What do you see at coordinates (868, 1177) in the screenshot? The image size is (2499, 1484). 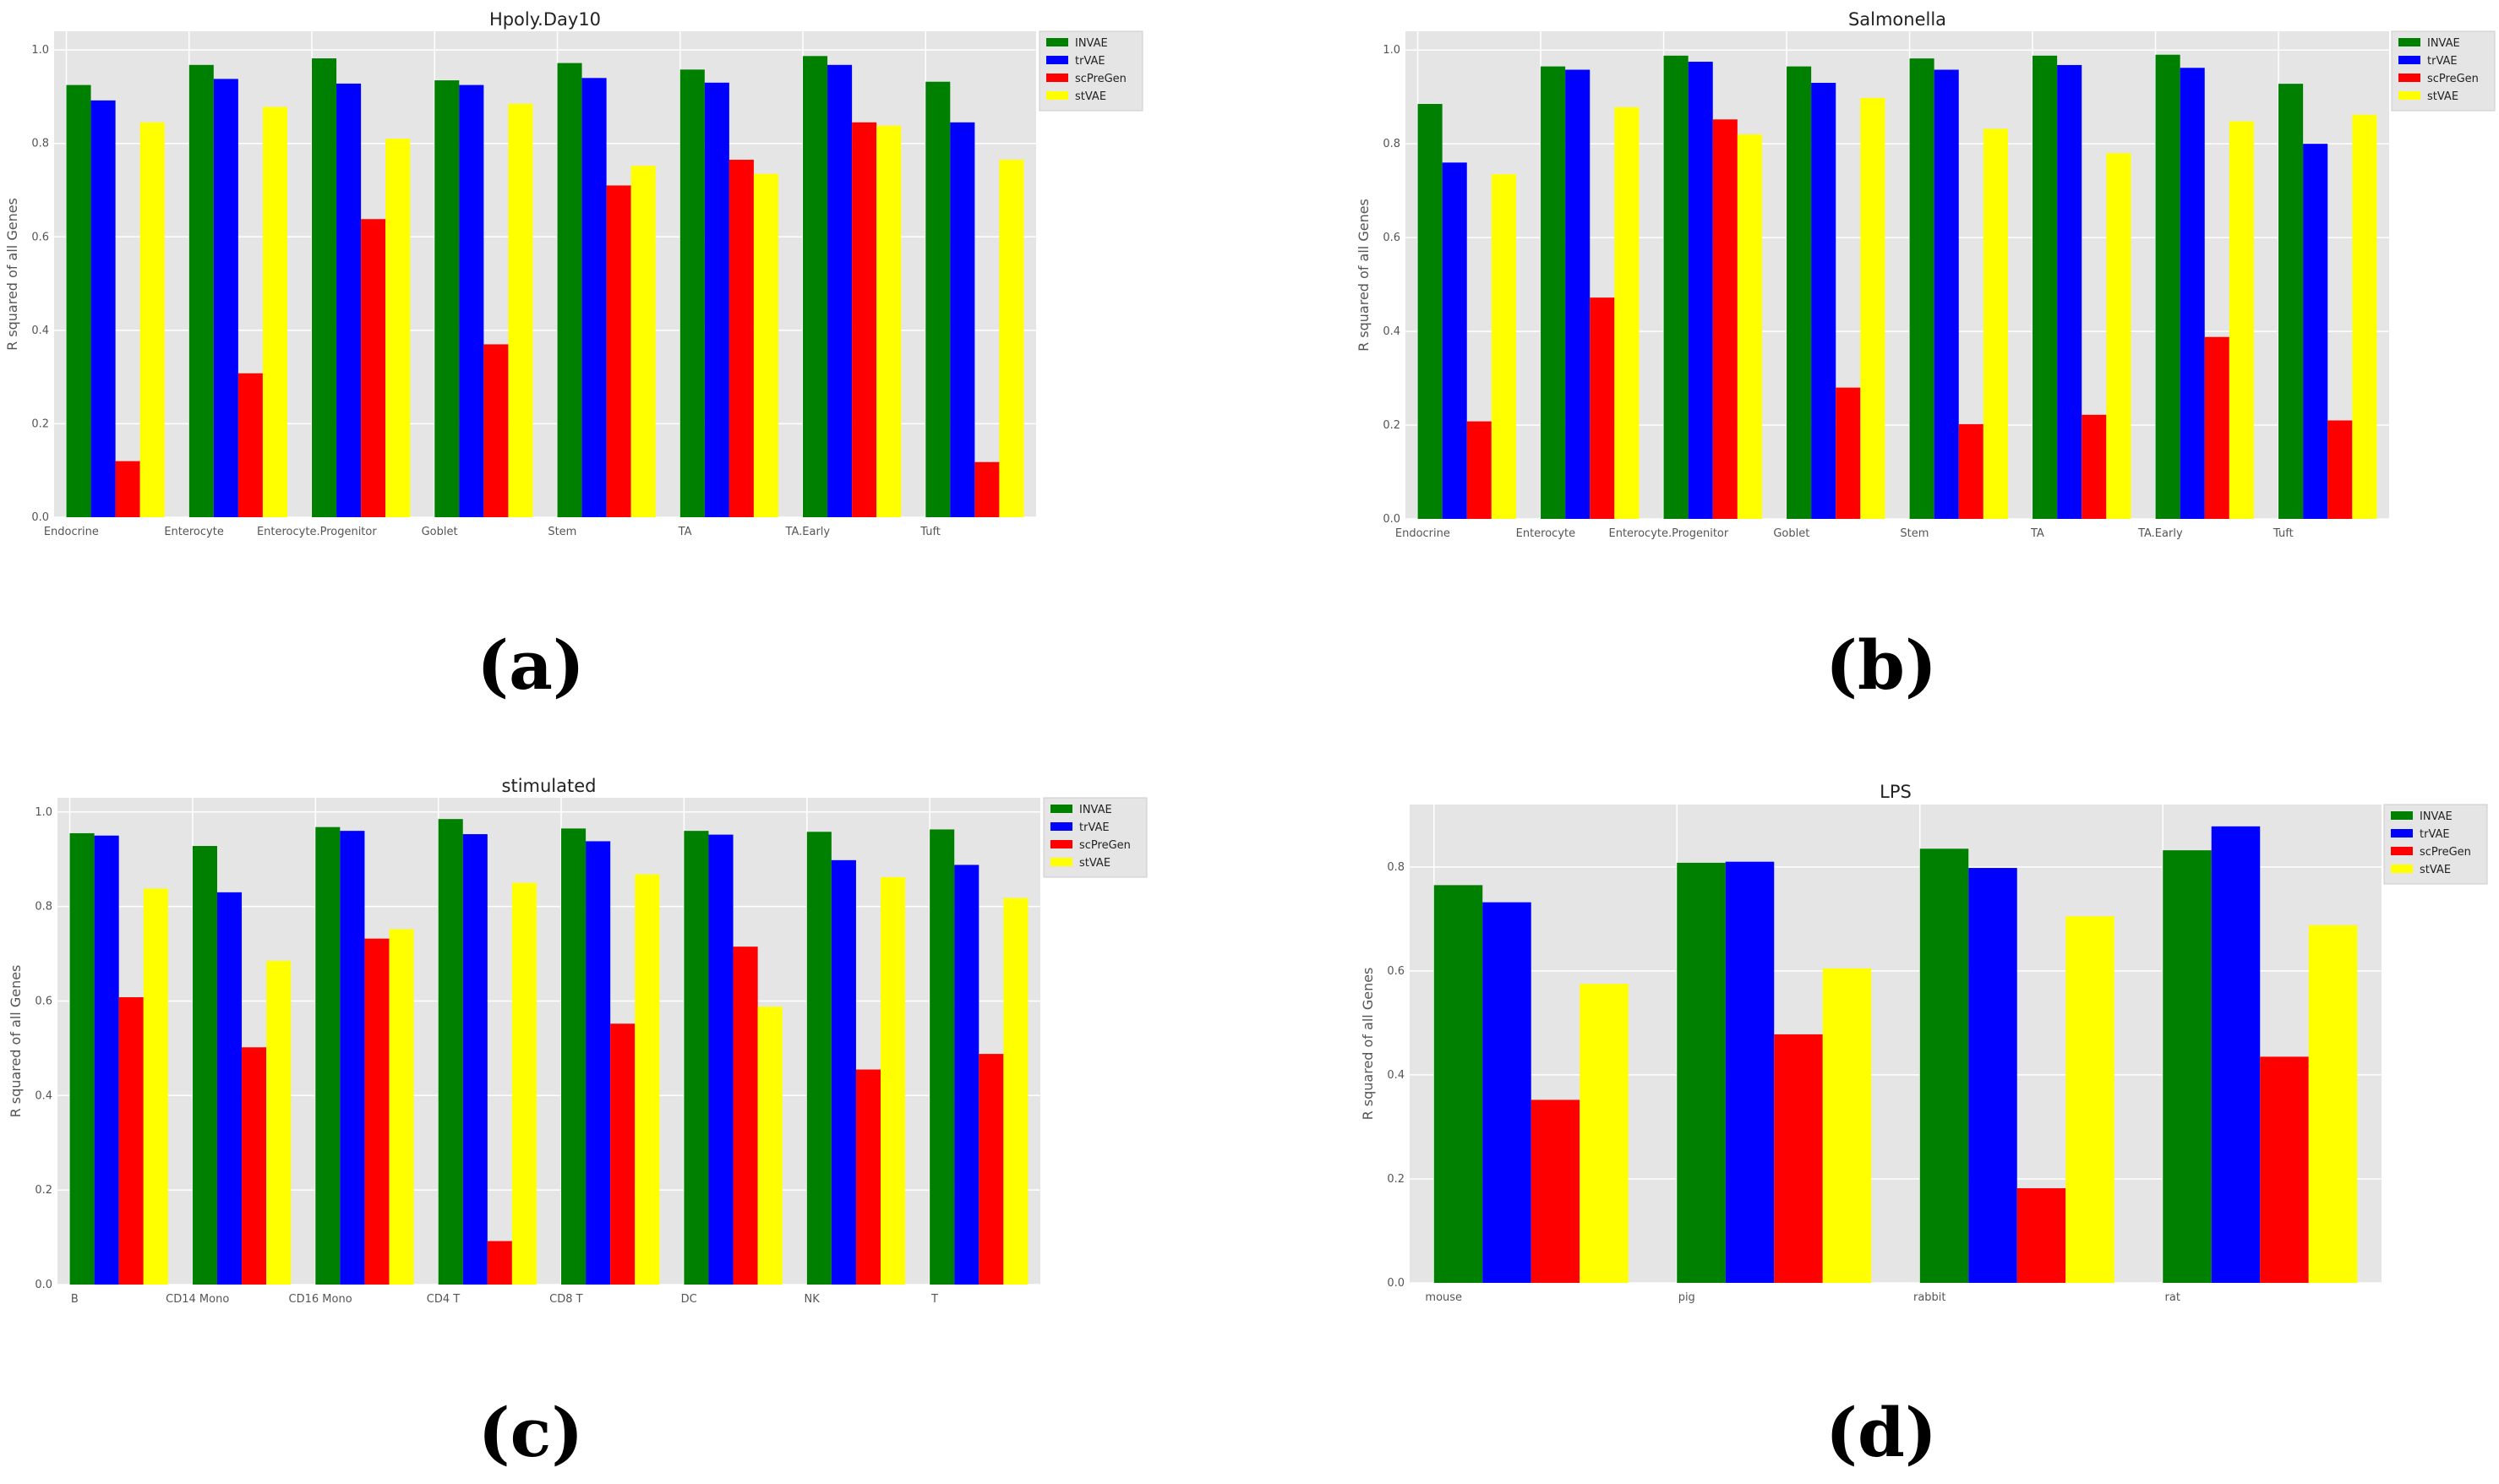 I see `bar-scpregen-nk` at bounding box center [868, 1177].